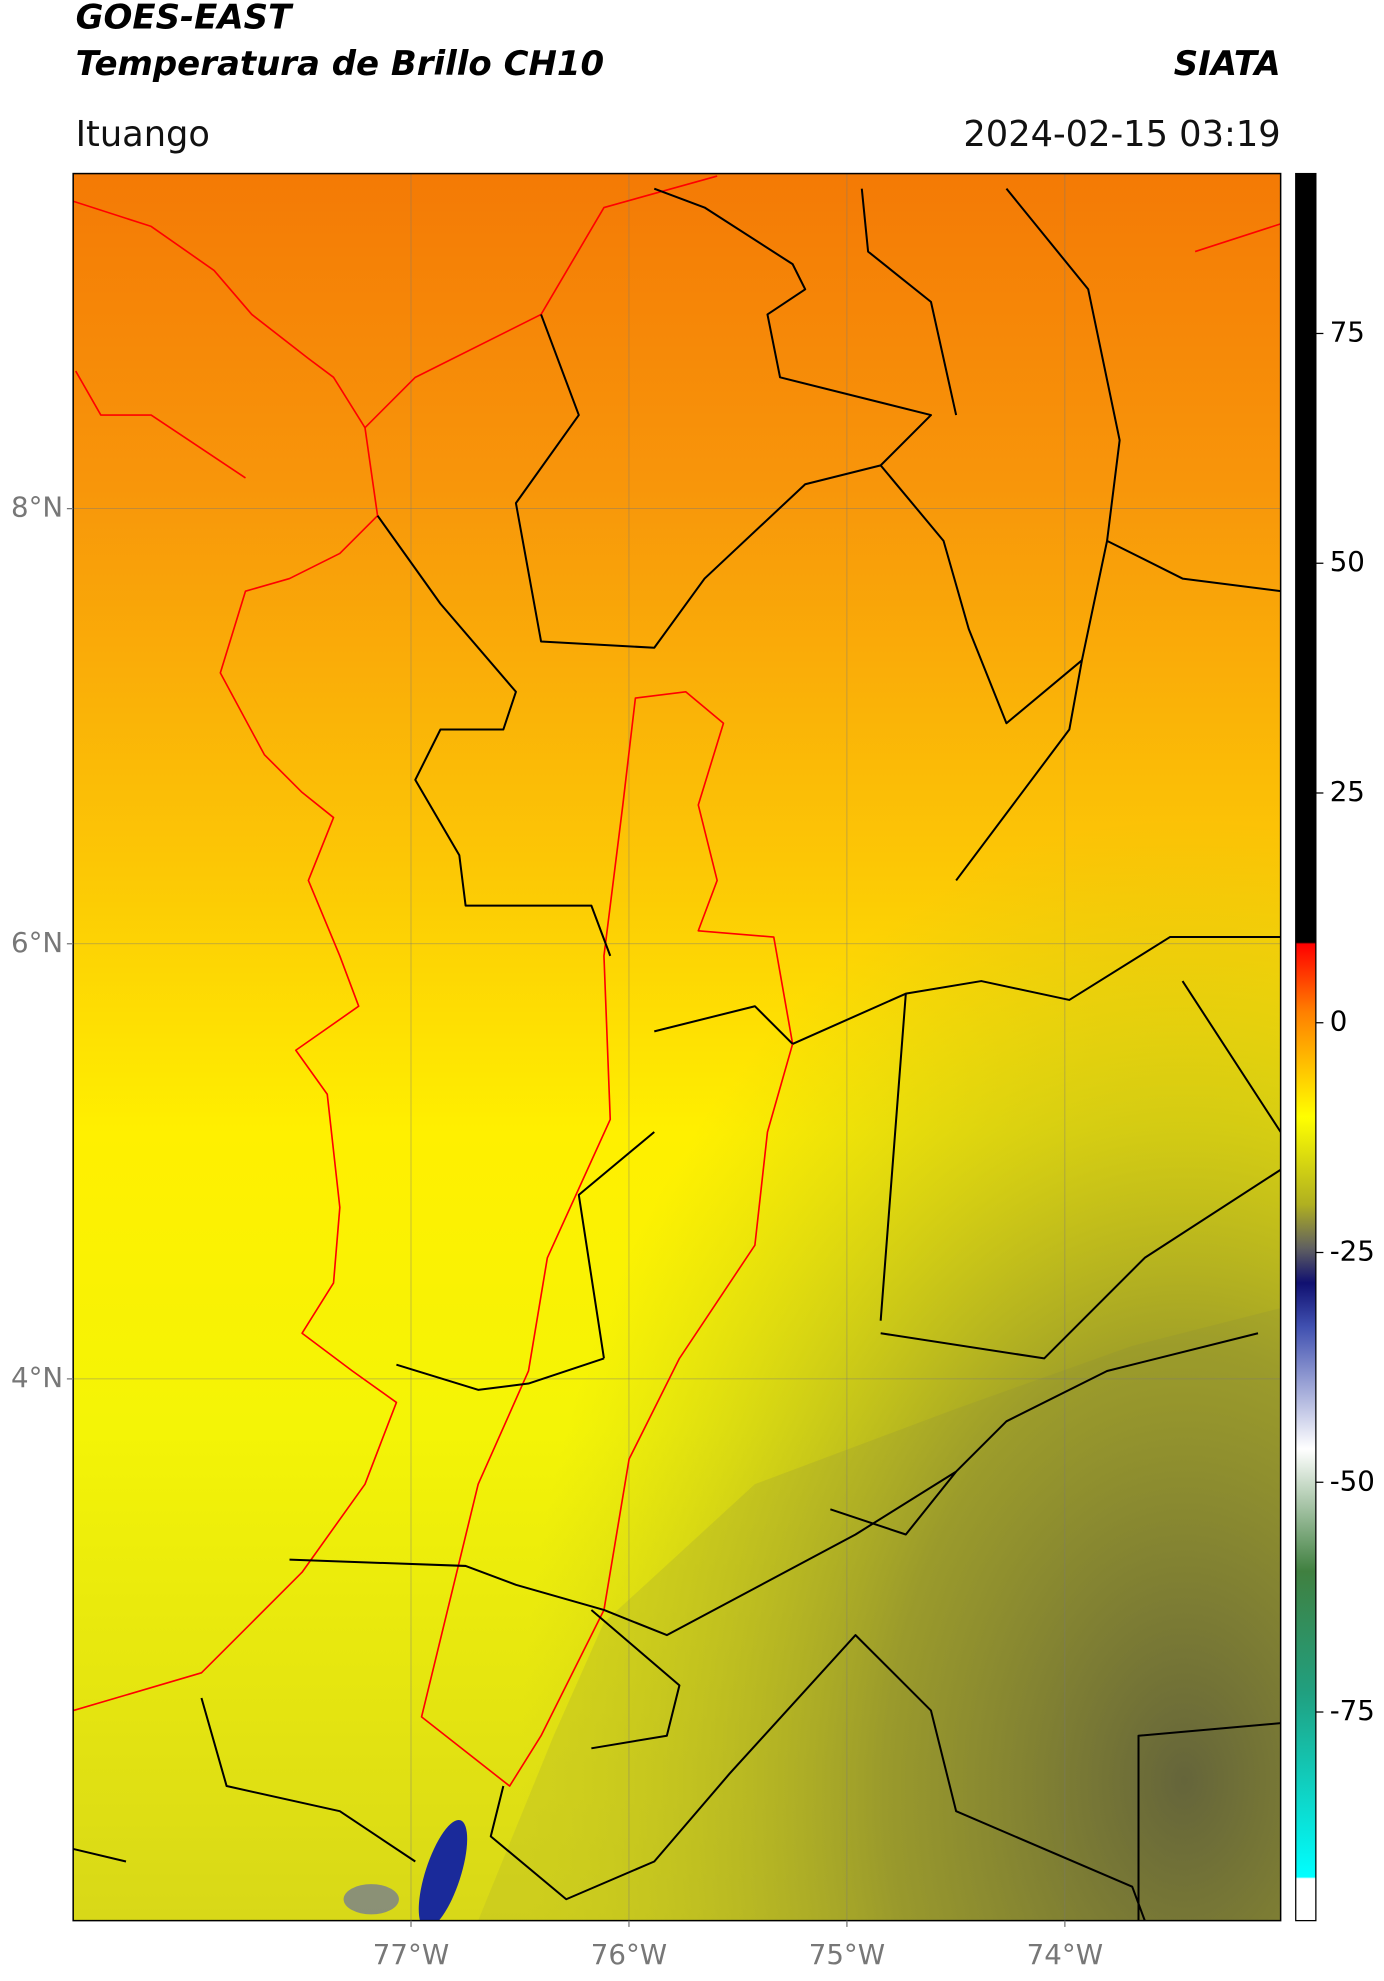 The height and width of the screenshot is (1981, 1384). I want to click on source: SIATA, so click(1227, 64).